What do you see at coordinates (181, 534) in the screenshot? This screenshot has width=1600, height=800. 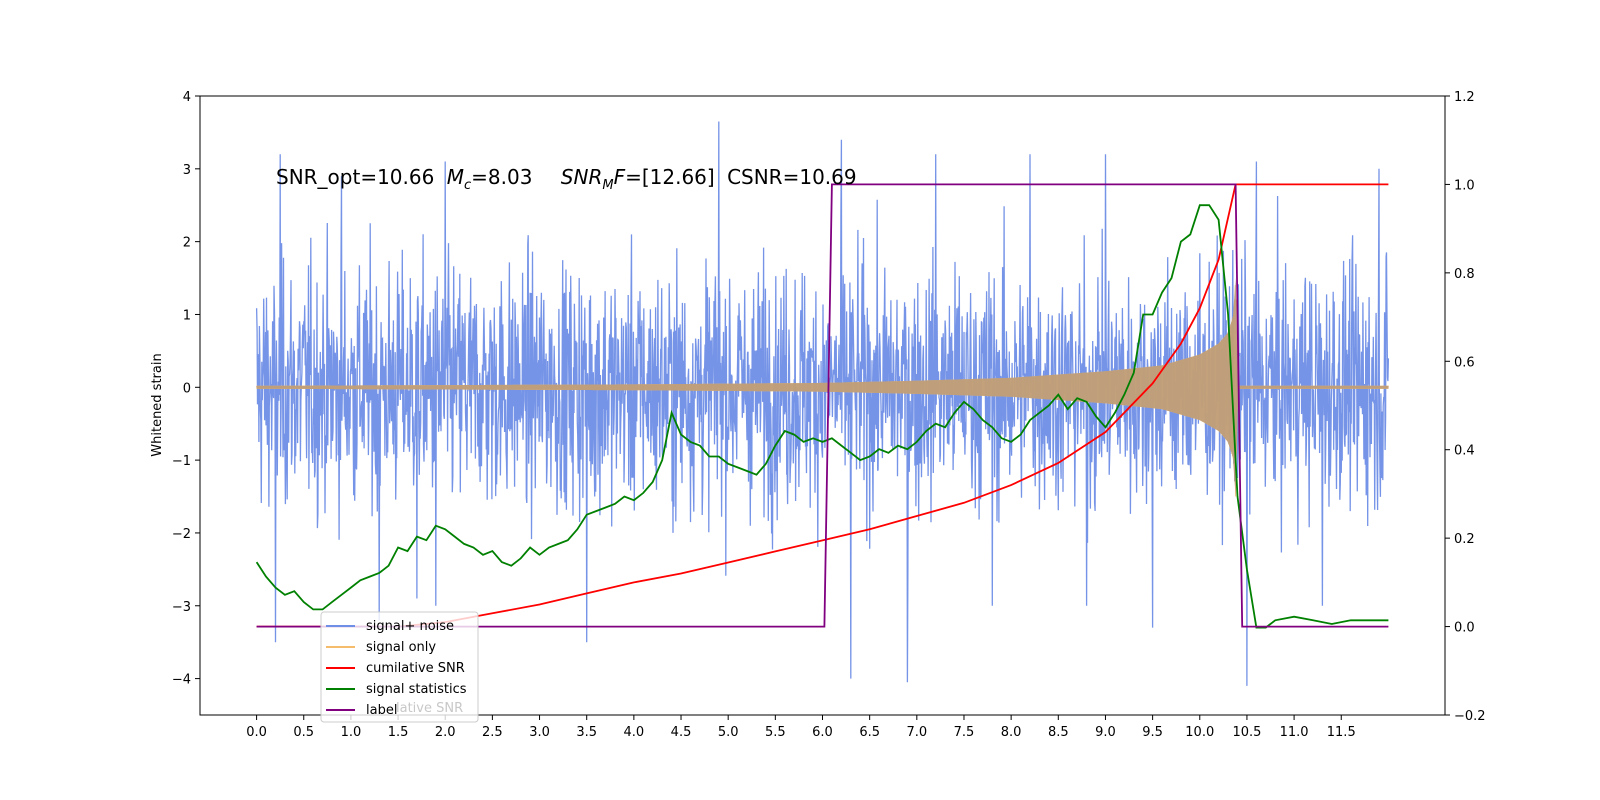 I see `y-tick-label: −2` at bounding box center [181, 534].